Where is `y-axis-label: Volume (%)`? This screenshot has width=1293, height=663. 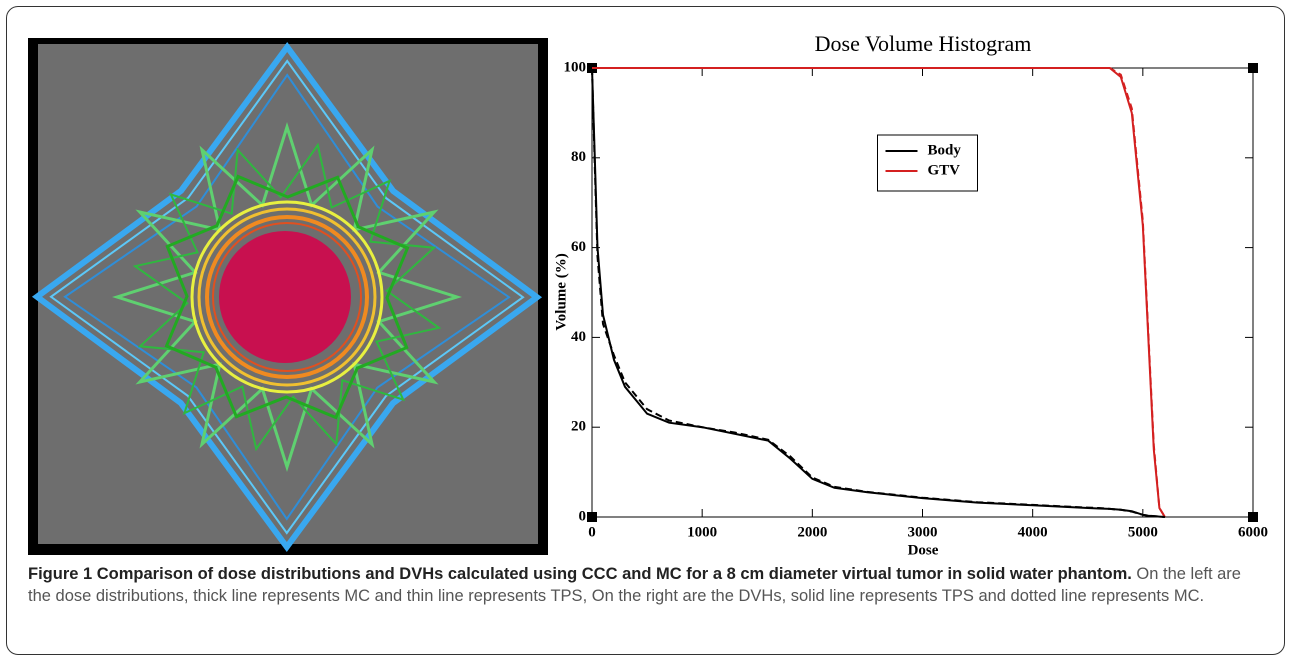
y-axis-label: Volume (%) is located at coordinates (561, 291).